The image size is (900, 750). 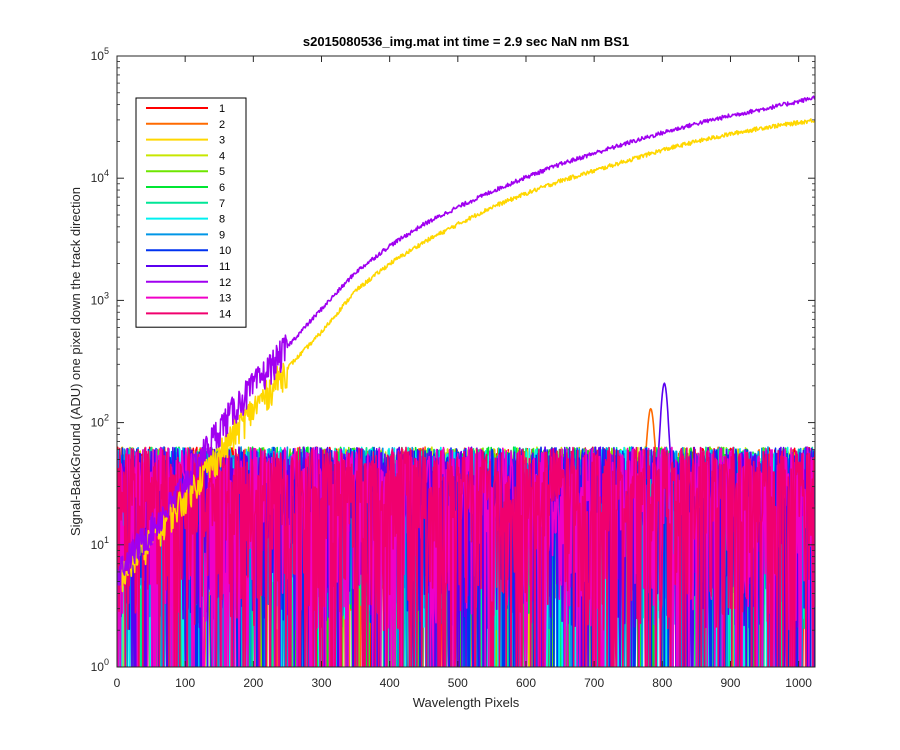 What do you see at coordinates (526, 683) in the screenshot?
I see `x-tick-label: 600` at bounding box center [526, 683].